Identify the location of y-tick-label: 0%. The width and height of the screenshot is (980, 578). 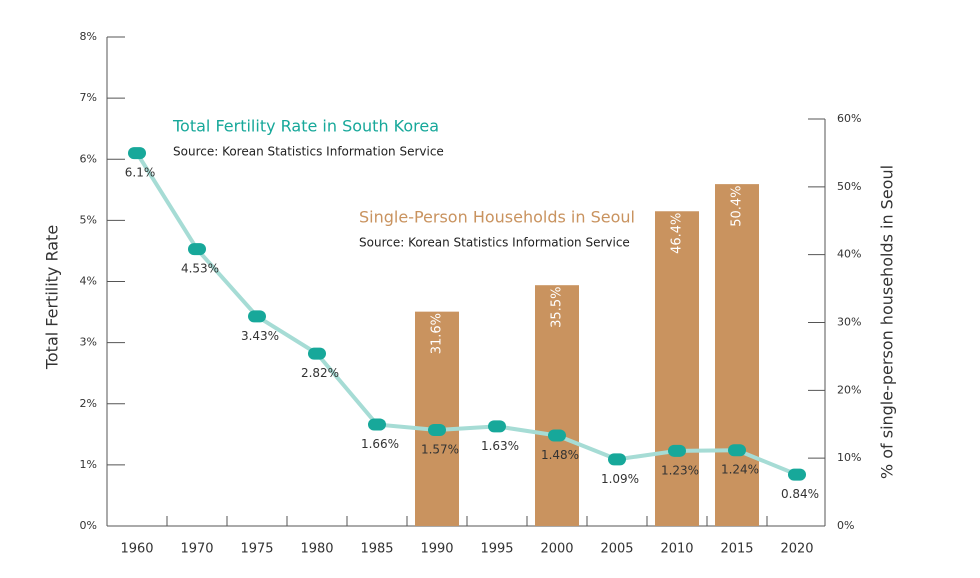
(88, 525).